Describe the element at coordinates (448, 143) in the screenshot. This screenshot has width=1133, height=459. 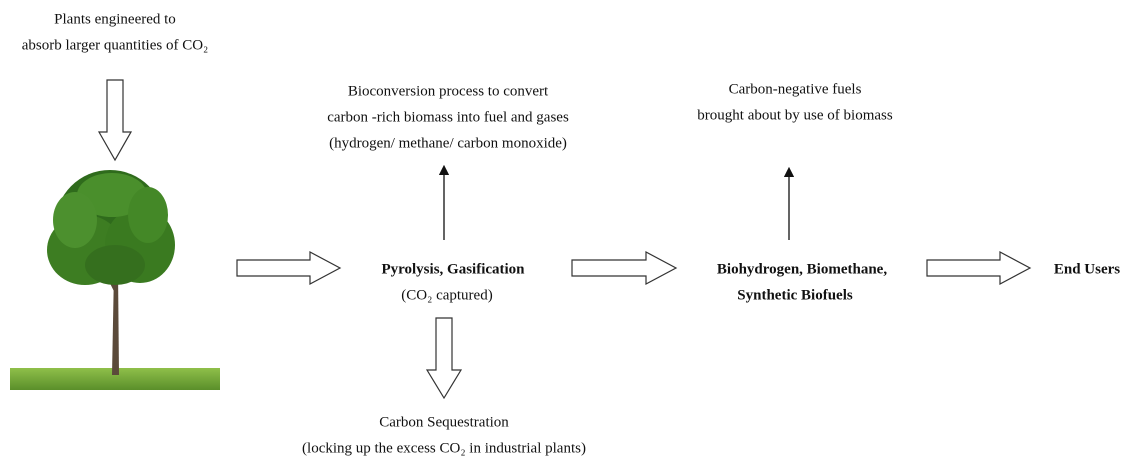
I see `note-text: (hydrogen/ methane/ carbon monoxide)` at that location.